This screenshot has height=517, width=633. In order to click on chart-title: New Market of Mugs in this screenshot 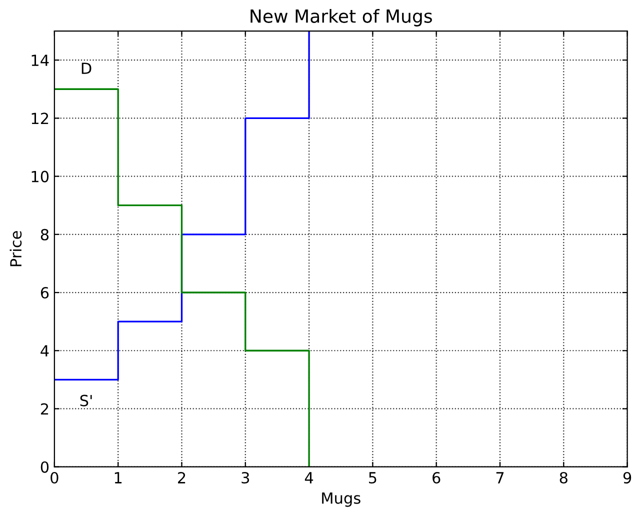, I will do `click(341, 17)`.